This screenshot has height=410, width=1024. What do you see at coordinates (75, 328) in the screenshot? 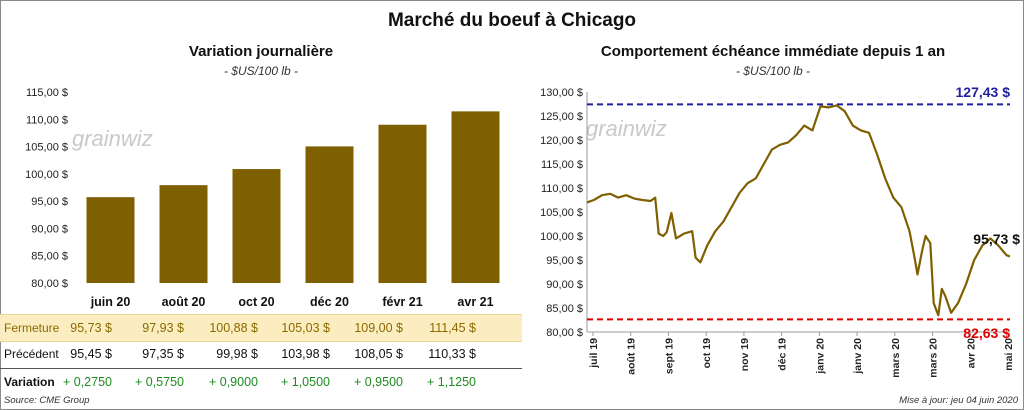
I see `table-cell: 95,73 $` at bounding box center [75, 328].